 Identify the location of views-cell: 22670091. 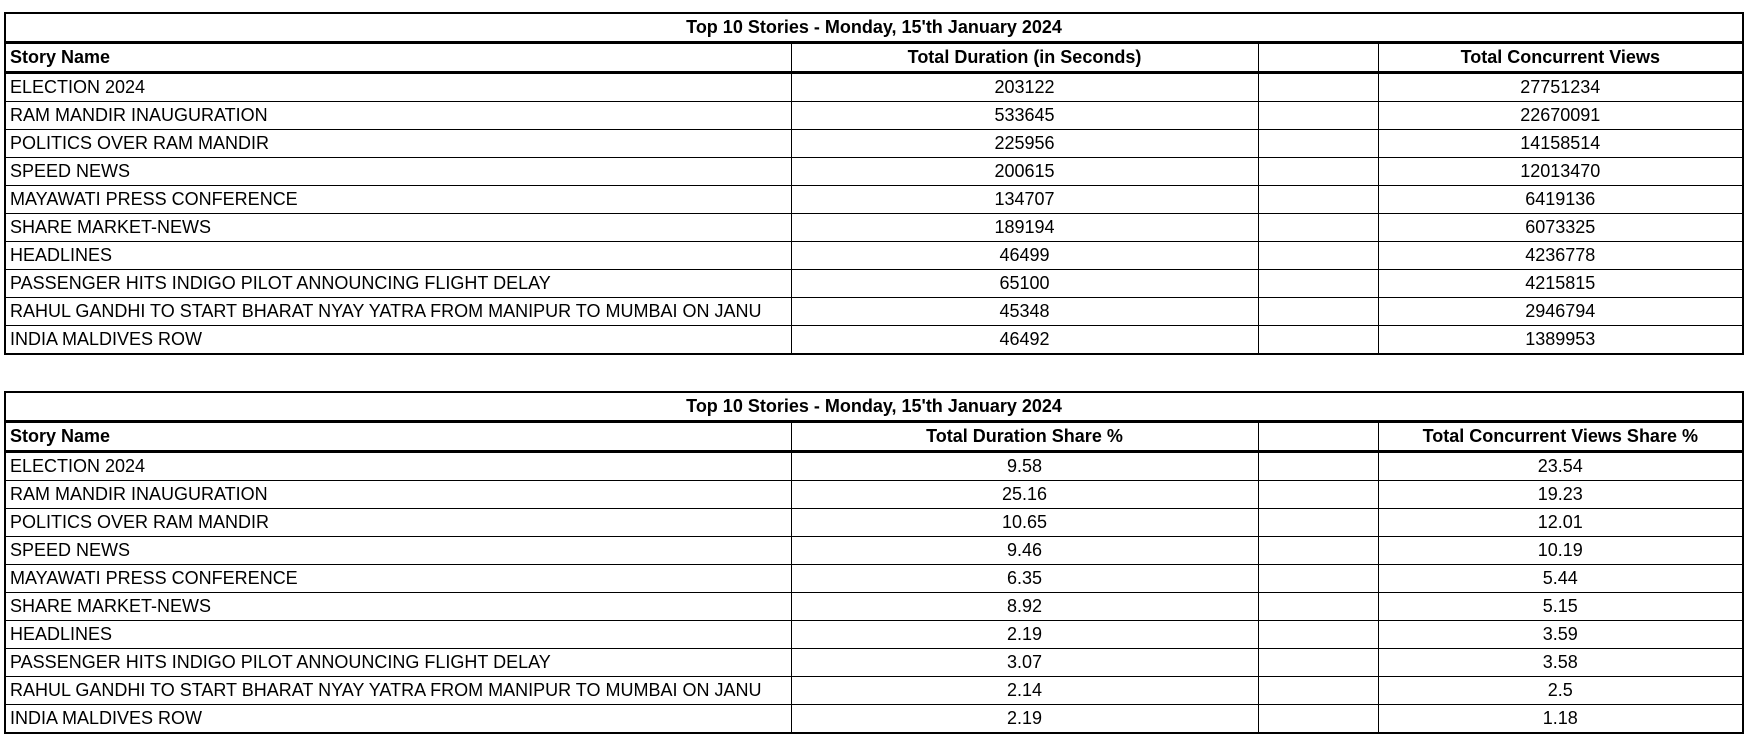
(1560, 115).